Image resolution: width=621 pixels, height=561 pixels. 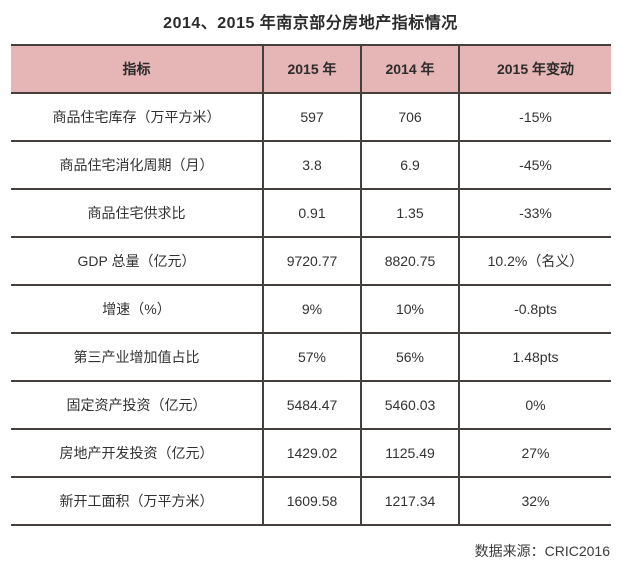 I want to click on table-row: 商品住宅库存（万平方米） 597 706 -15%, so click(x=311, y=117).